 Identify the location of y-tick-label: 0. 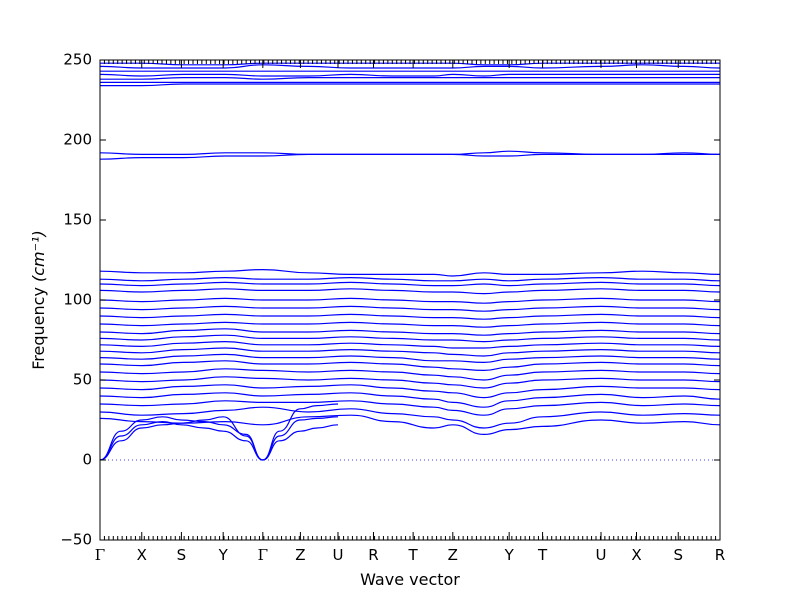
(87, 460).